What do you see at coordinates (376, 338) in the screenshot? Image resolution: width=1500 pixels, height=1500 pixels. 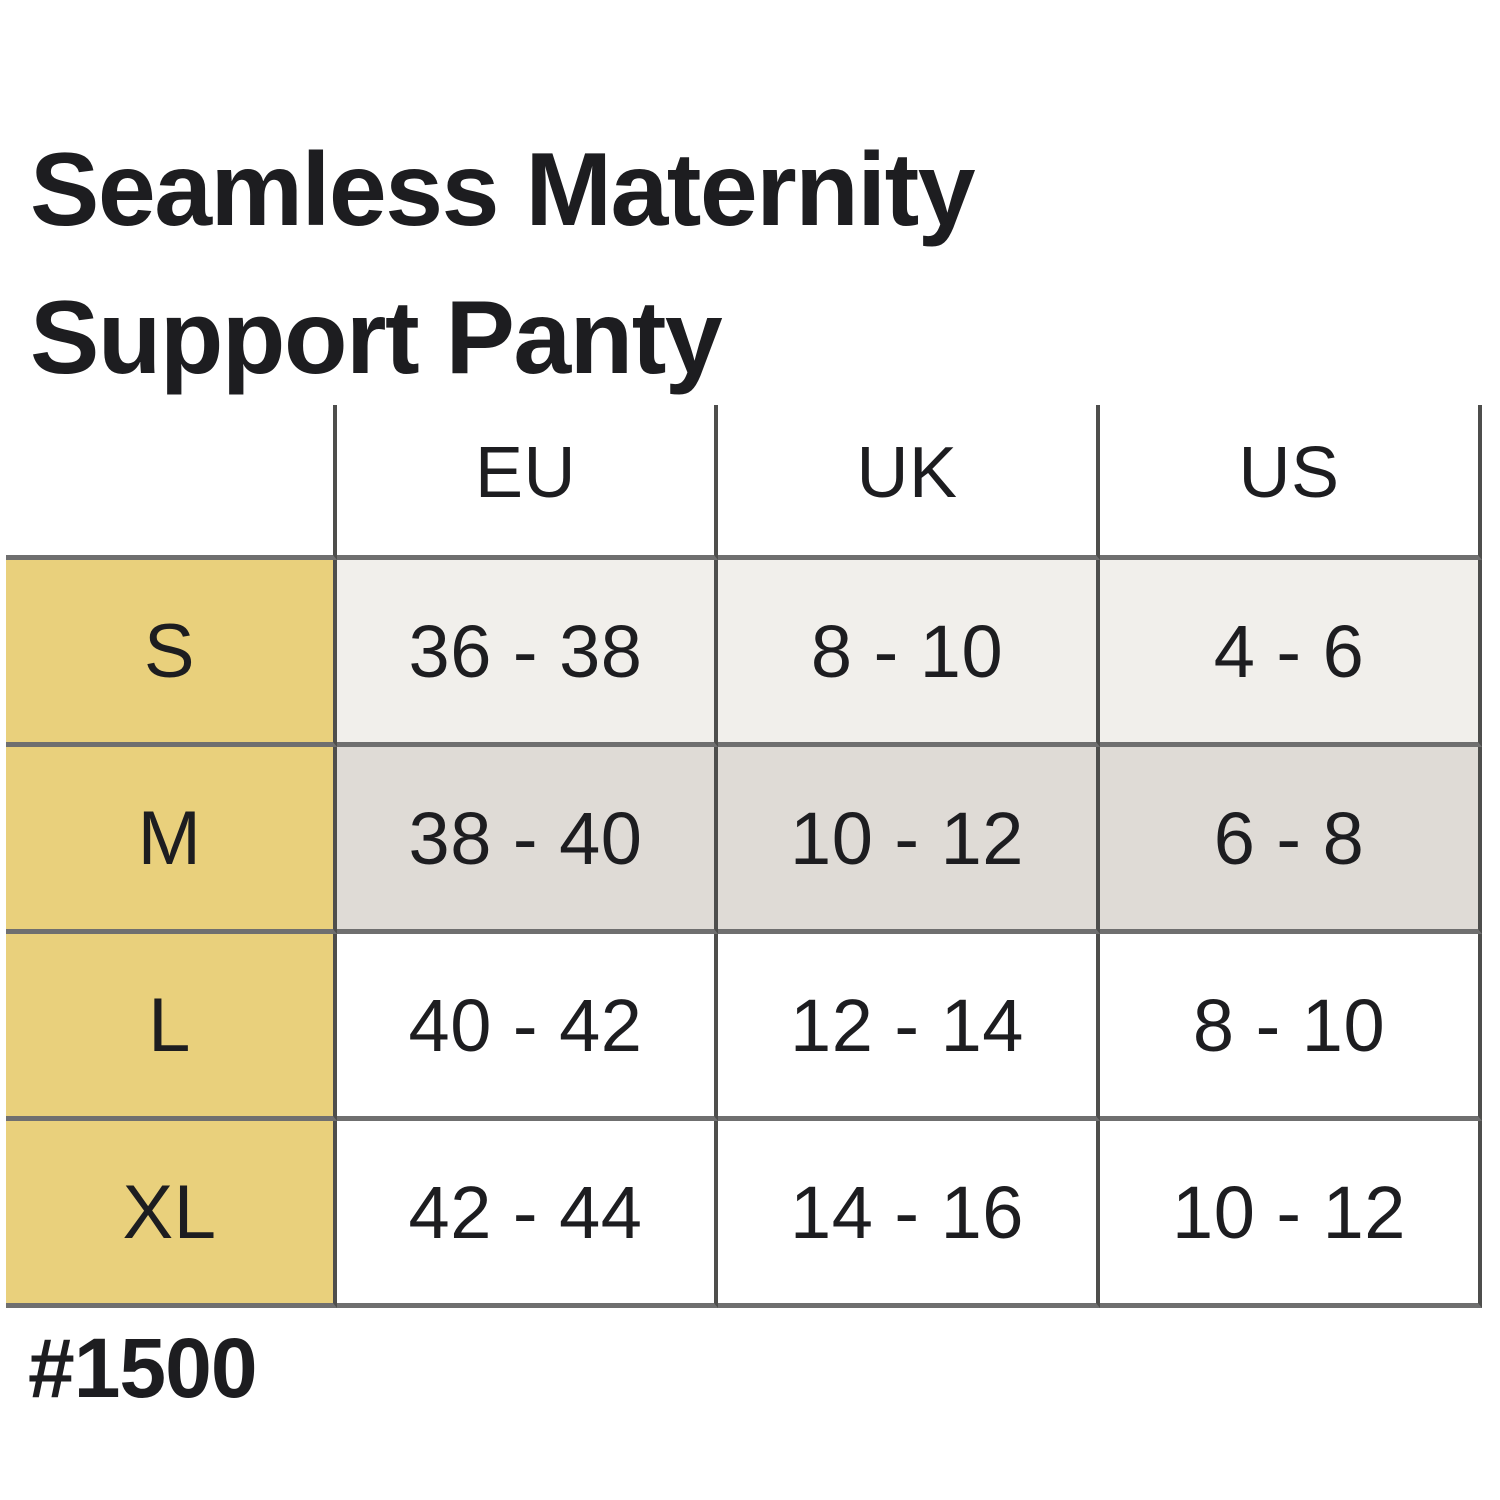 I see `page-title-line-2: Support Panty` at bounding box center [376, 338].